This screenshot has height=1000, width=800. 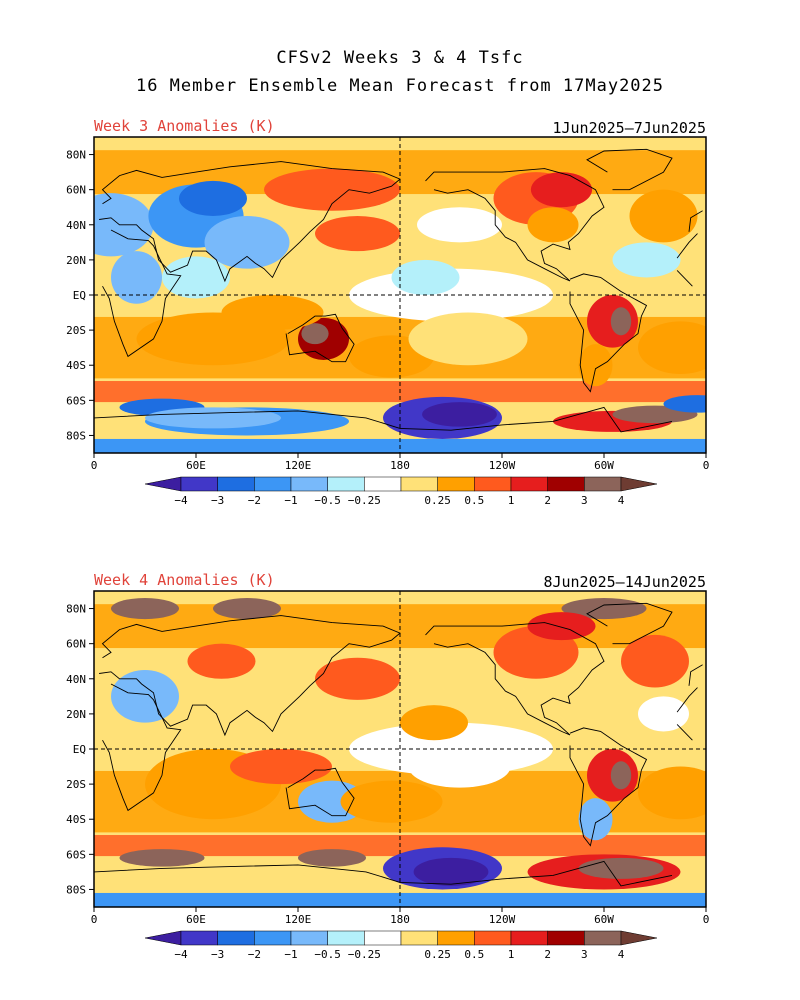 I want to click on colorbar-tick-label: −4, so click(x=181, y=954).